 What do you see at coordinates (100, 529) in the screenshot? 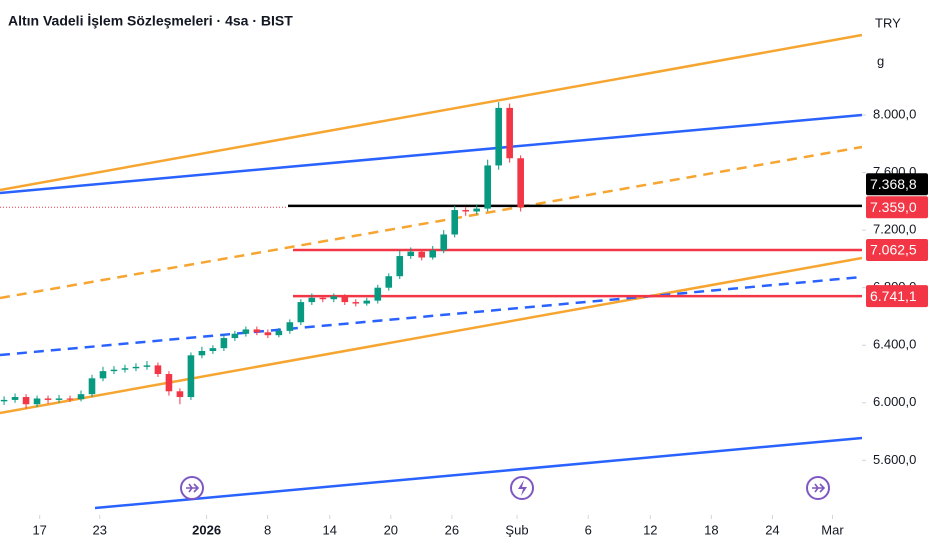
I see `x-tick-label: 23` at bounding box center [100, 529].